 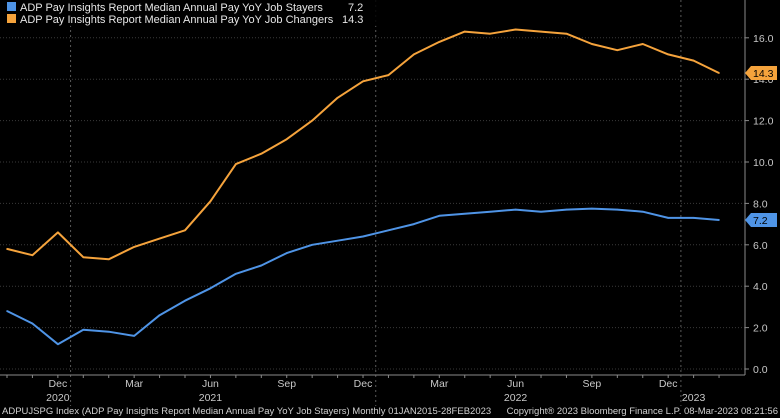 I want to click on y-tick-label: 12.0, so click(x=763, y=122).